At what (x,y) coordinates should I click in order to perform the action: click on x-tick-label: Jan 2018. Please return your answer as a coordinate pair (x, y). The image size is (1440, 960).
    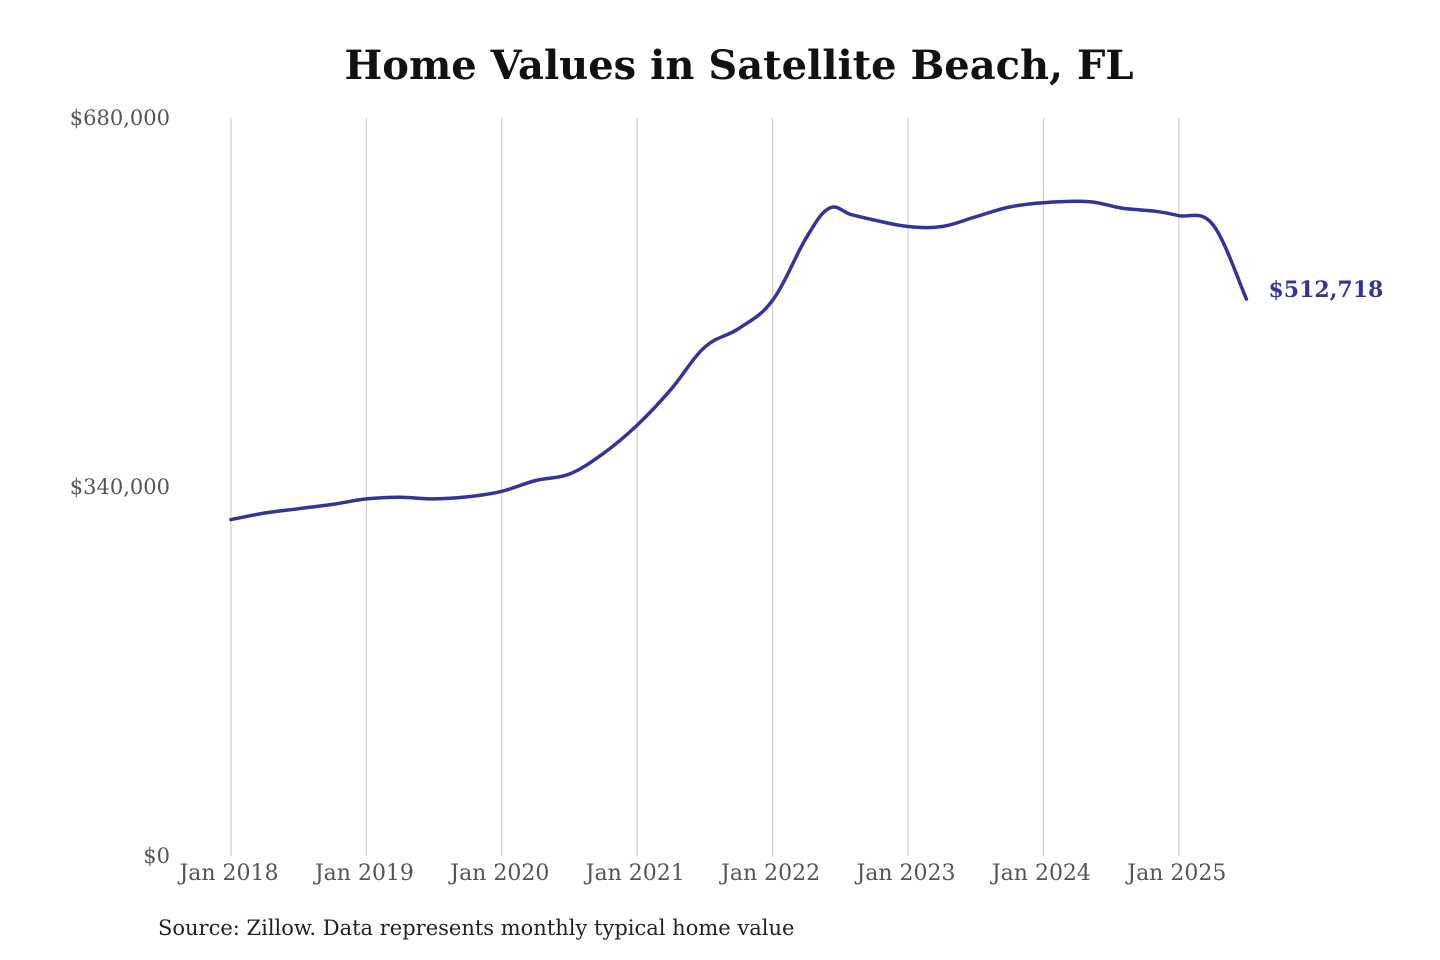
    Looking at the image, I should click on (227, 873).